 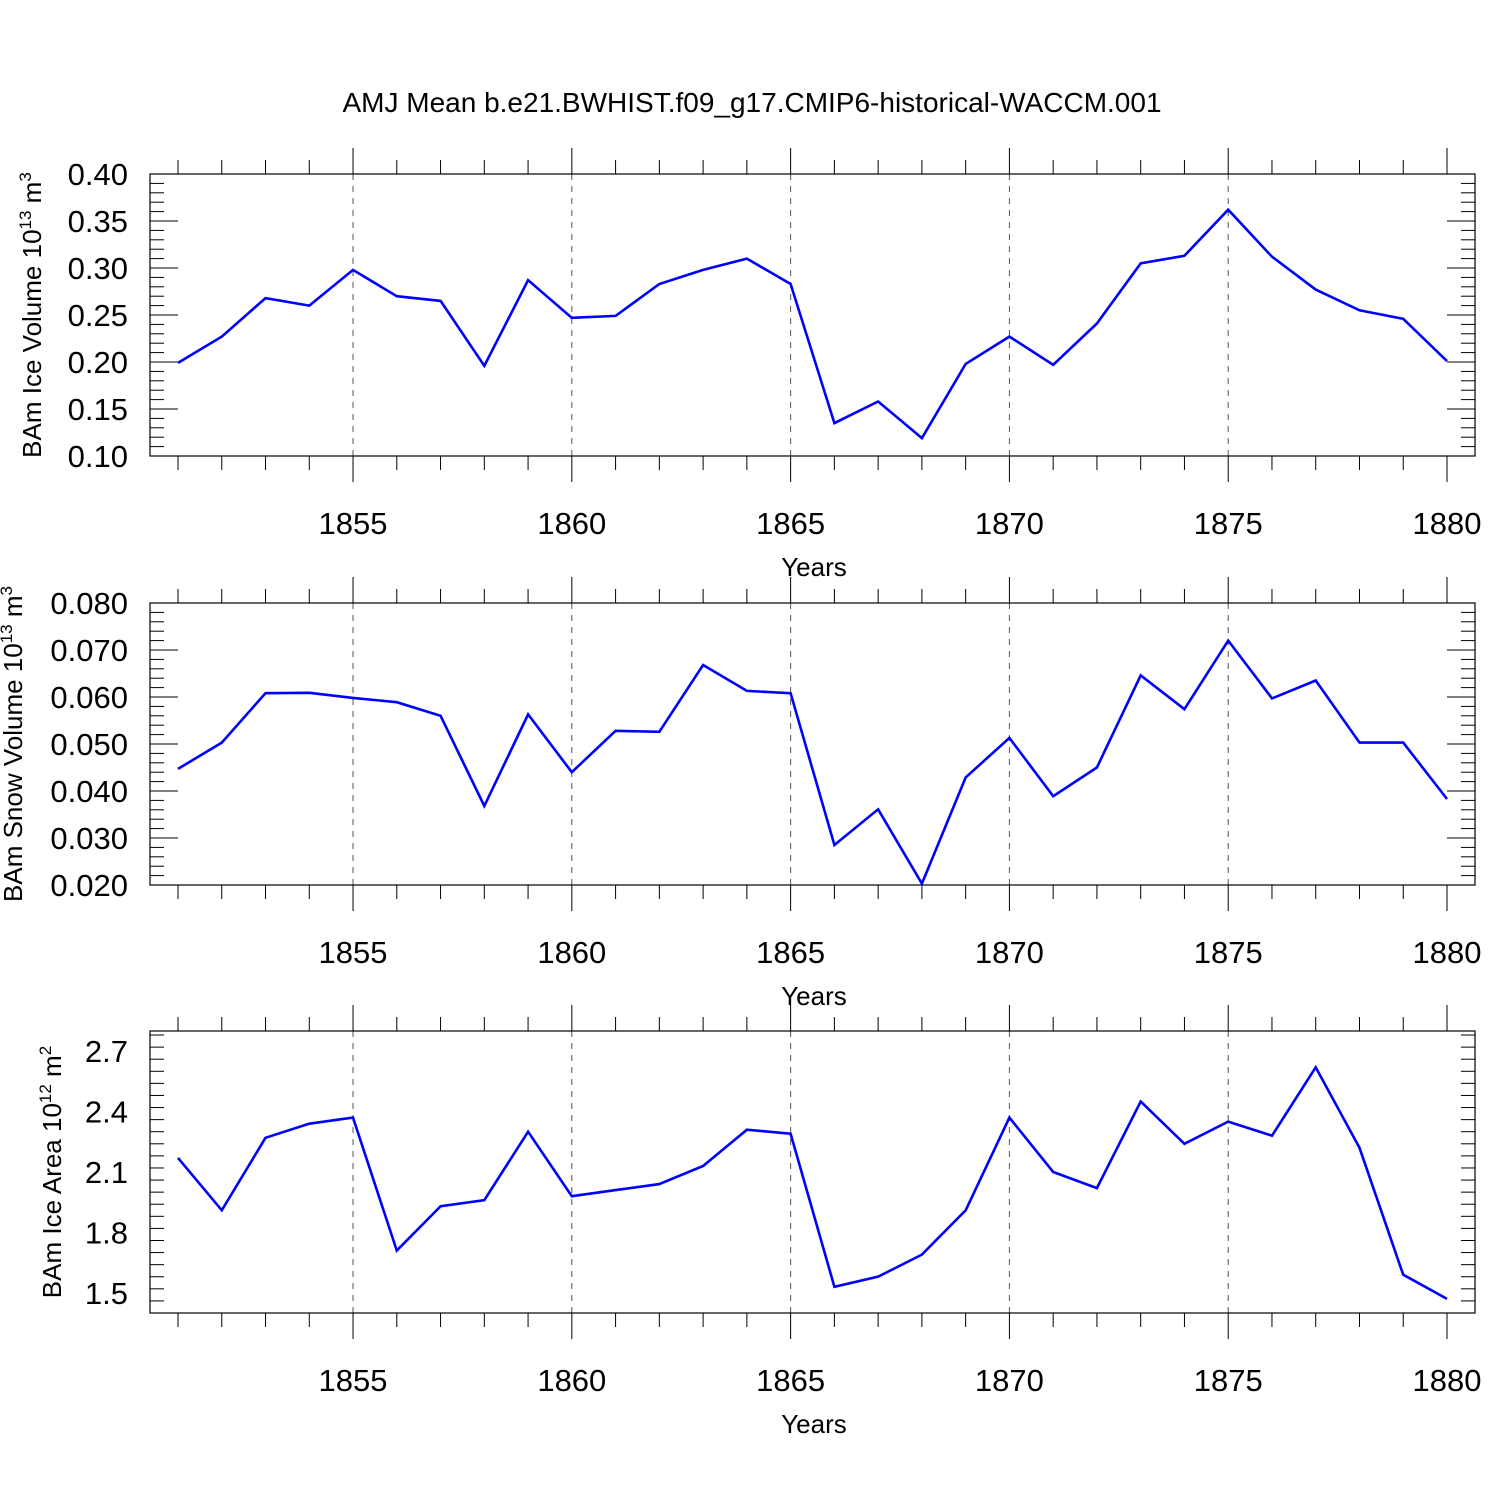 I want to click on y-tick-label: 0.35, so click(x=98, y=221).